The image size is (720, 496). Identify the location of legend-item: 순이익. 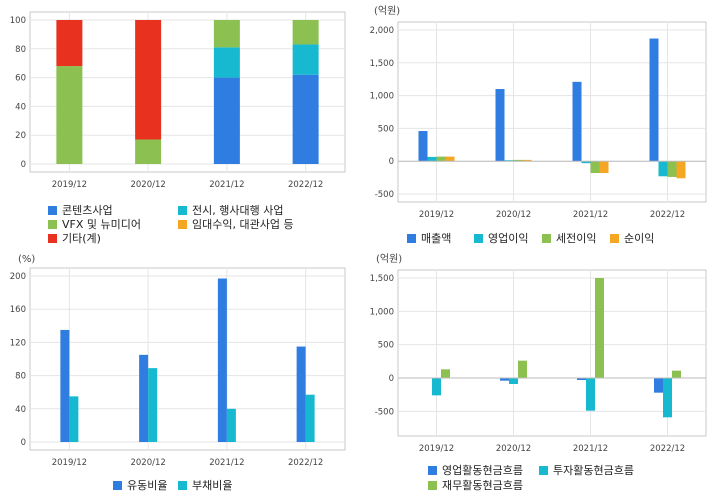
(632, 238).